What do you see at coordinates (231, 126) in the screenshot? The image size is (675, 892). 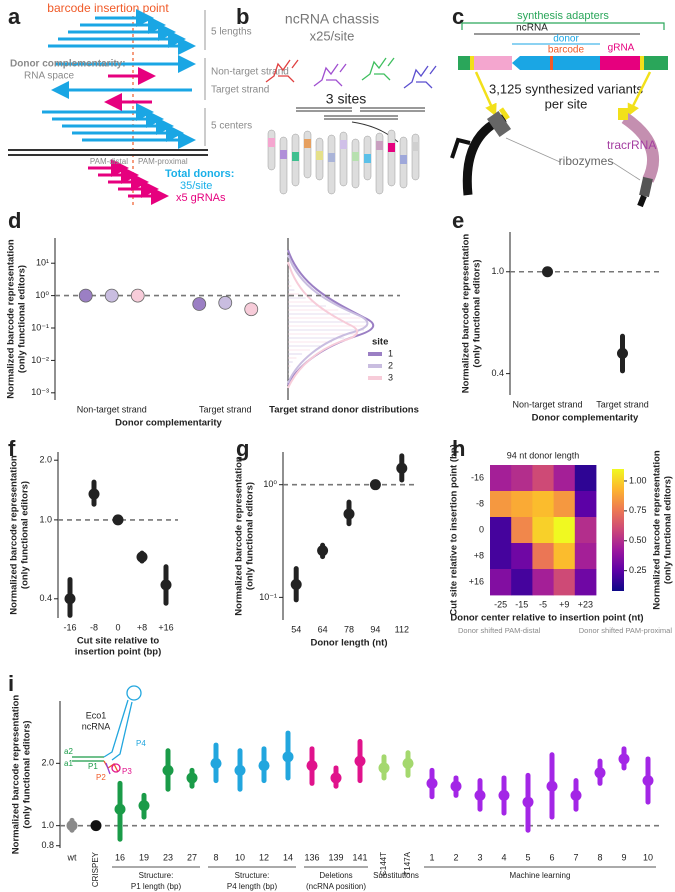 I see `centers-label: 5 centers` at bounding box center [231, 126].